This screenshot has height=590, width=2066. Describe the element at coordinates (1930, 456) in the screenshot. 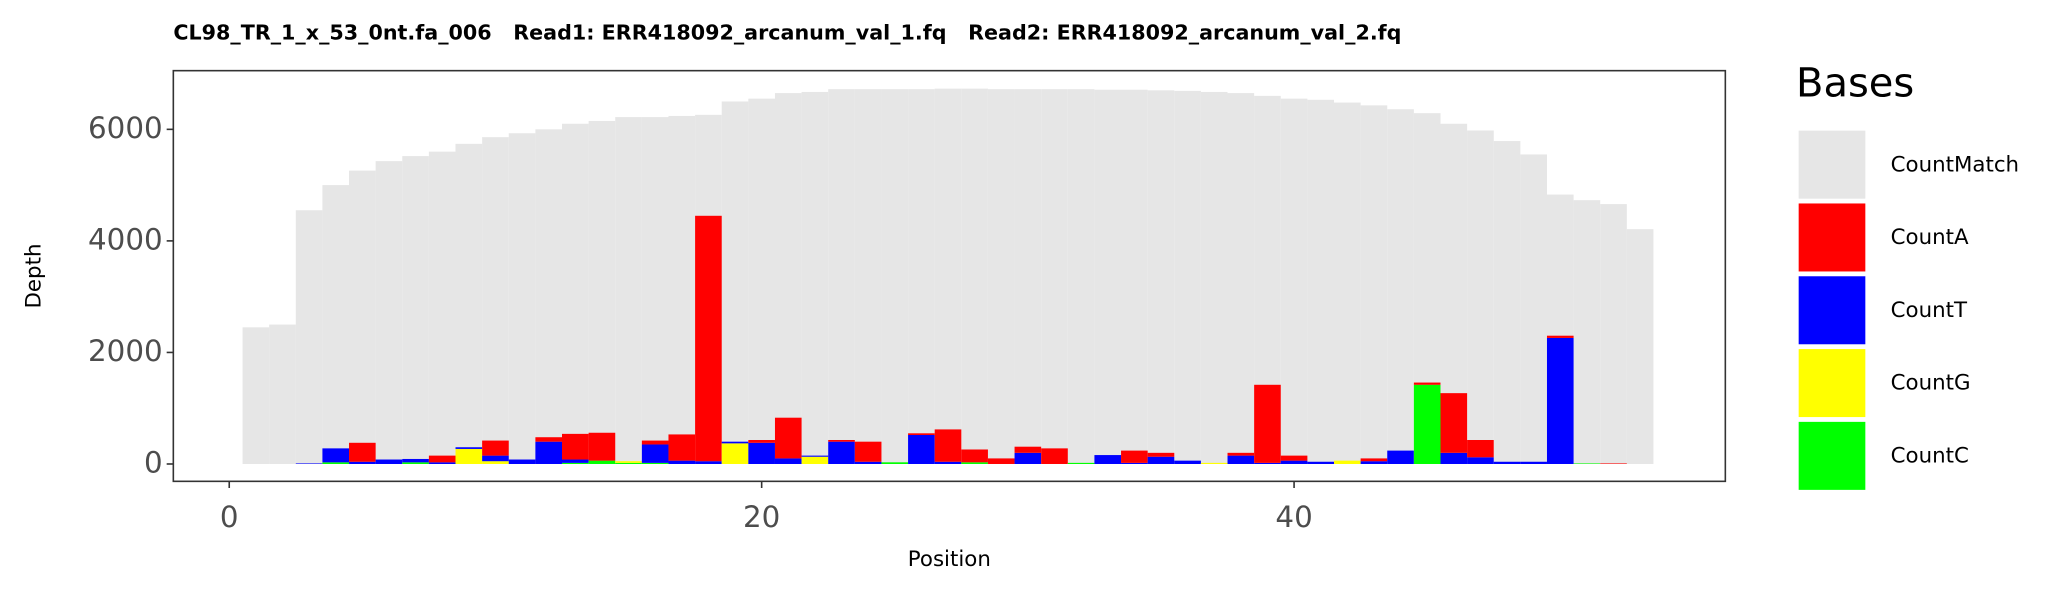

I see `legend-label: CountC` at that location.